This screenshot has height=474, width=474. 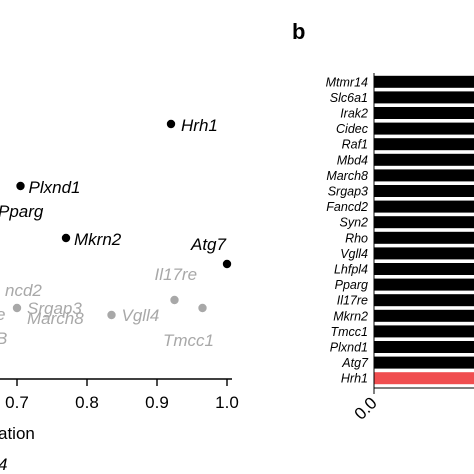 What do you see at coordinates (199, 125) in the screenshot?
I see `scatter-point-label: Hrh1` at bounding box center [199, 125].